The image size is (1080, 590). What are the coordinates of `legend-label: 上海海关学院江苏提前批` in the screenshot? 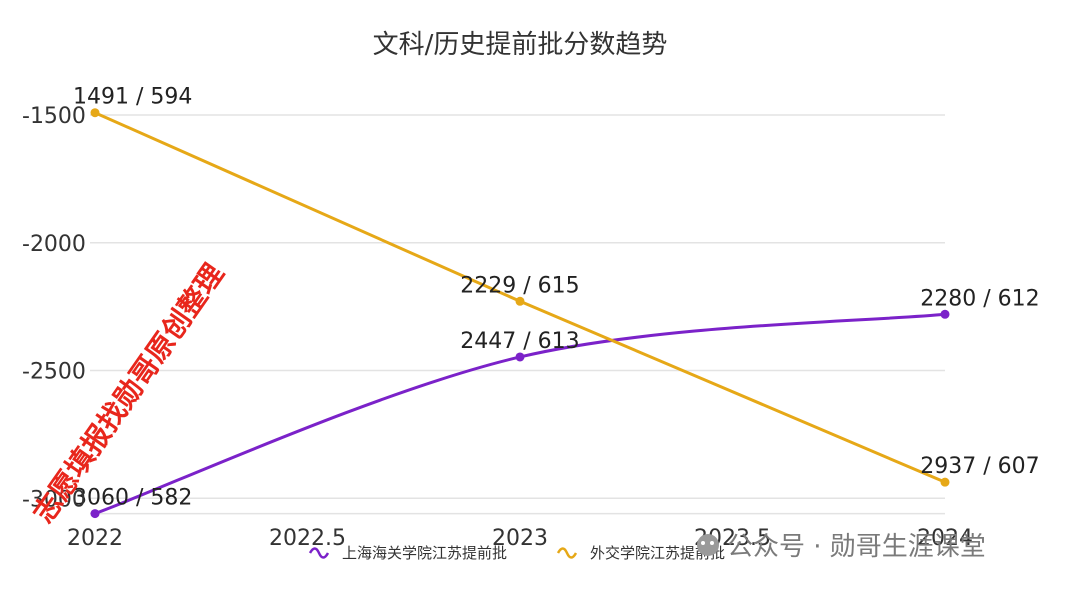 It's located at (424, 553).